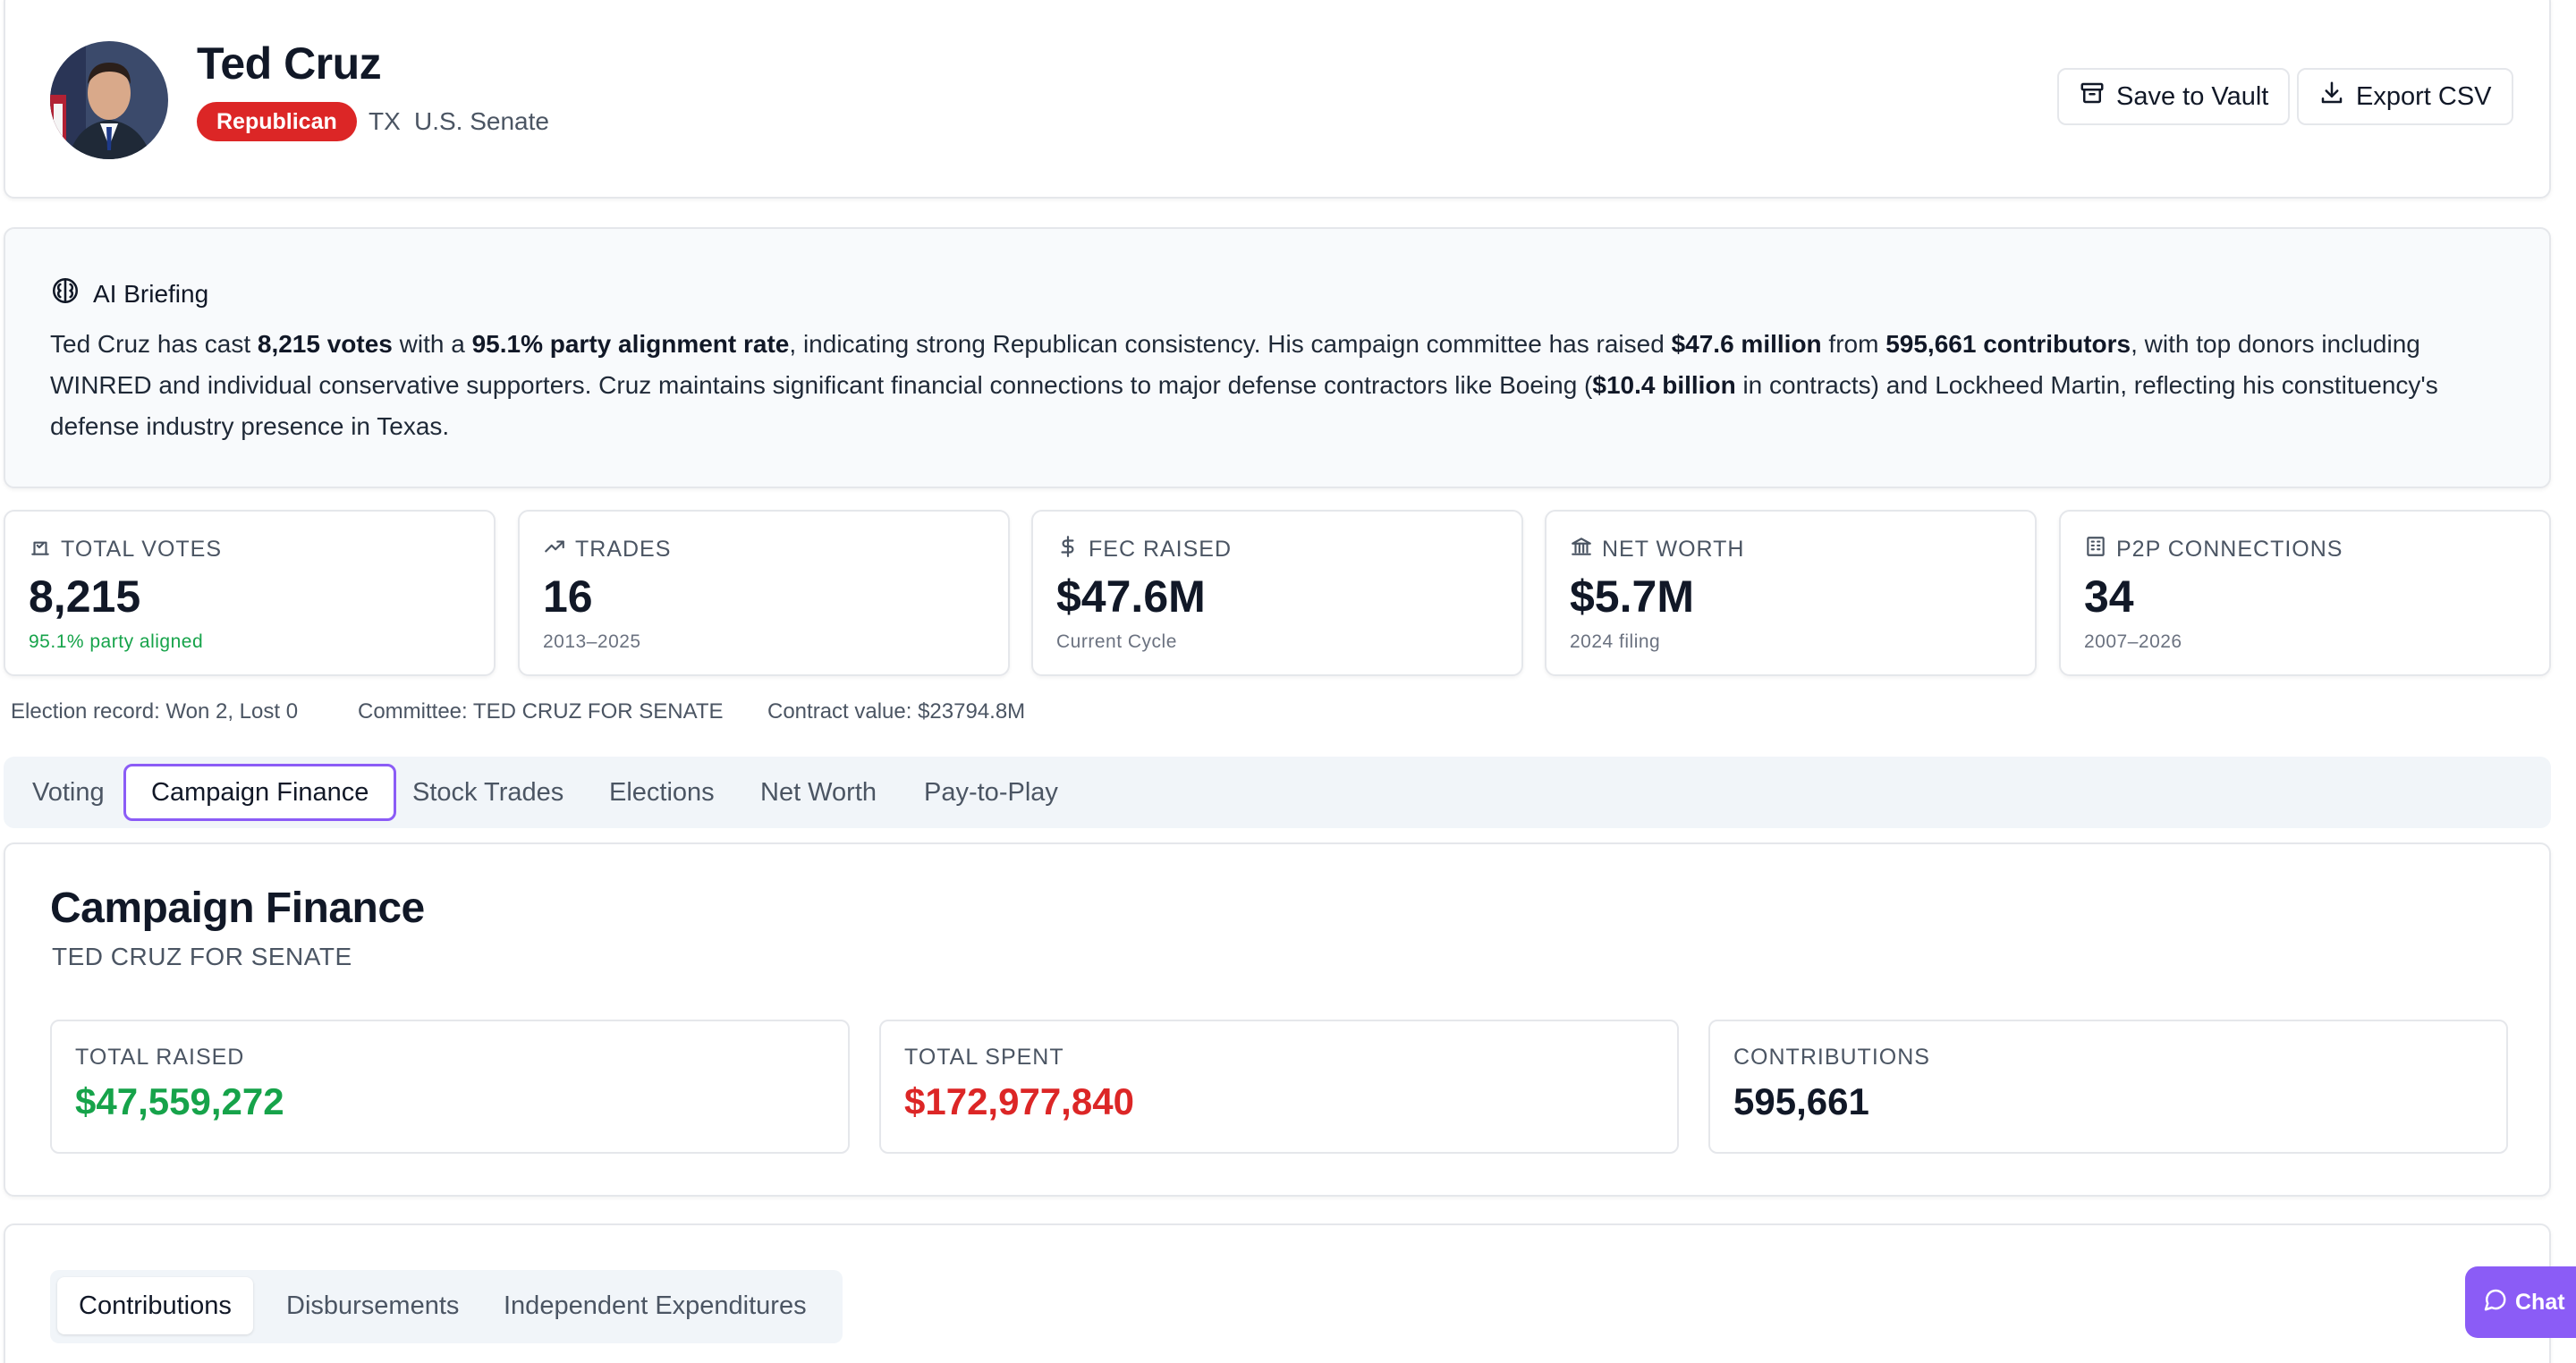 Image resolution: width=2576 pixels, height=1363 pixels. I want to click on download-icon, so click(2331, 97).